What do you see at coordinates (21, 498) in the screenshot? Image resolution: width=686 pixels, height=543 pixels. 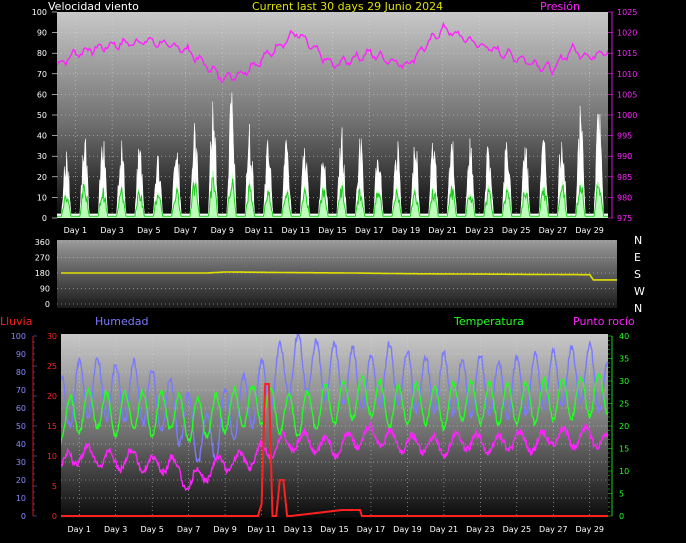 I see `humidity-tick-label: 10` at bounding box center [21, 498].